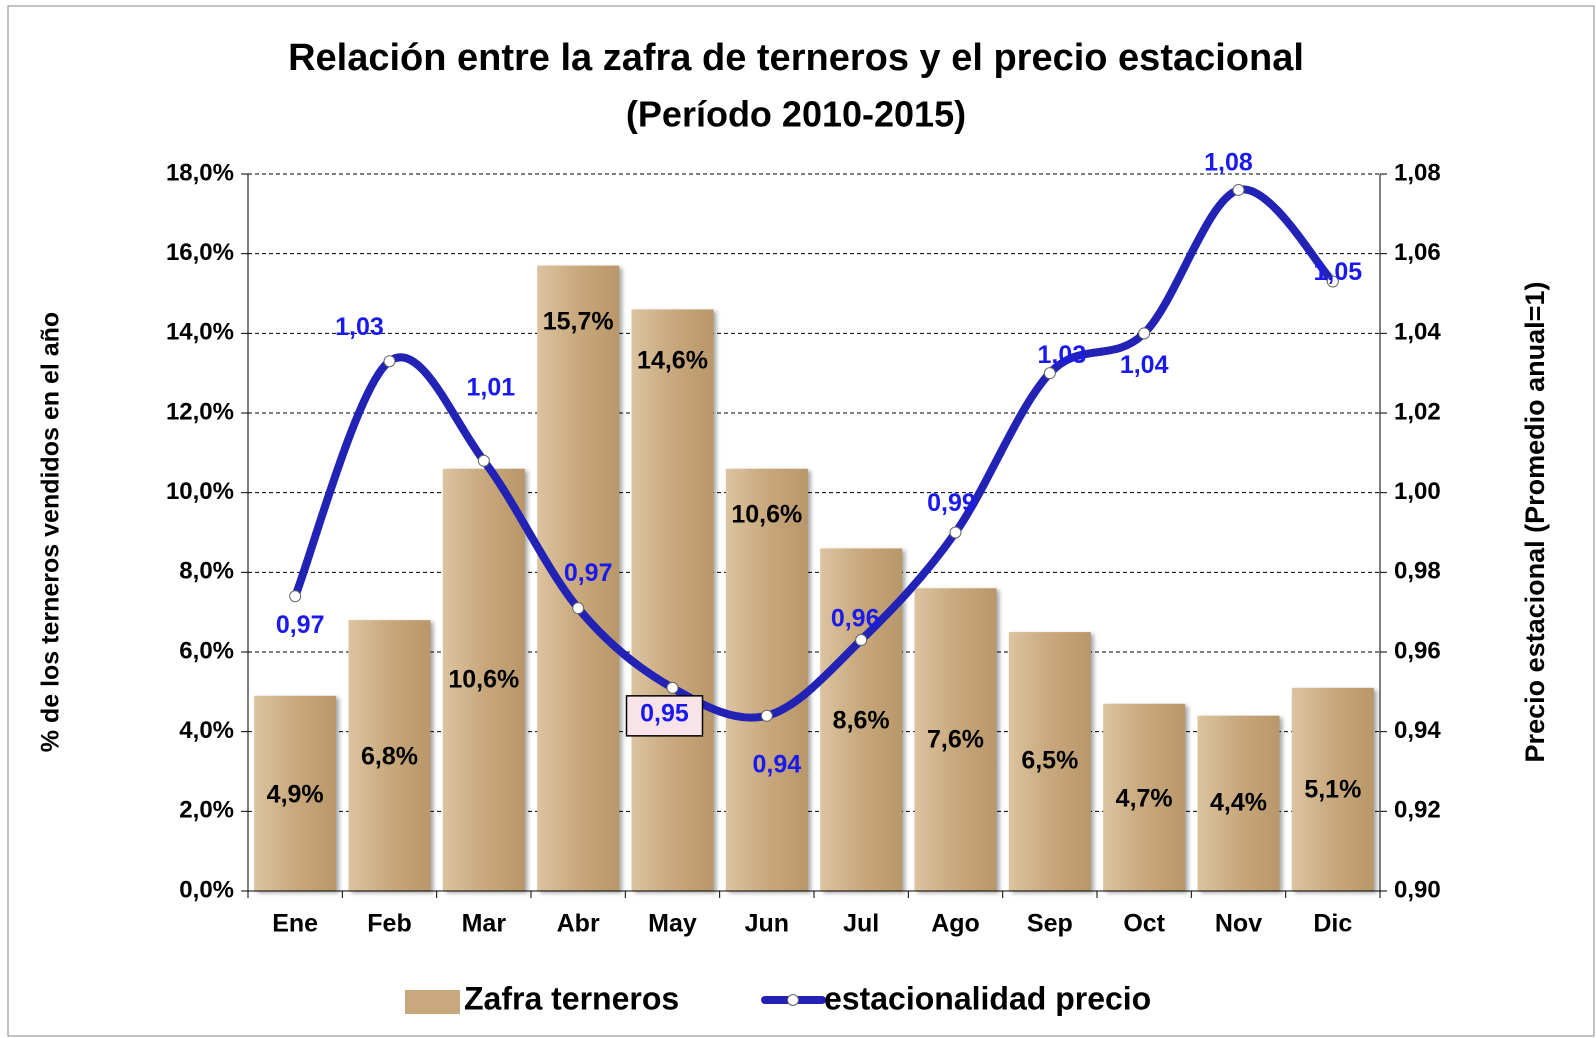 The height and width of the screenshot is (1038, 1596). Describe the element at coordinates (776, 764) in the screenshot. I see `line-value-label: 0,94` at that location.